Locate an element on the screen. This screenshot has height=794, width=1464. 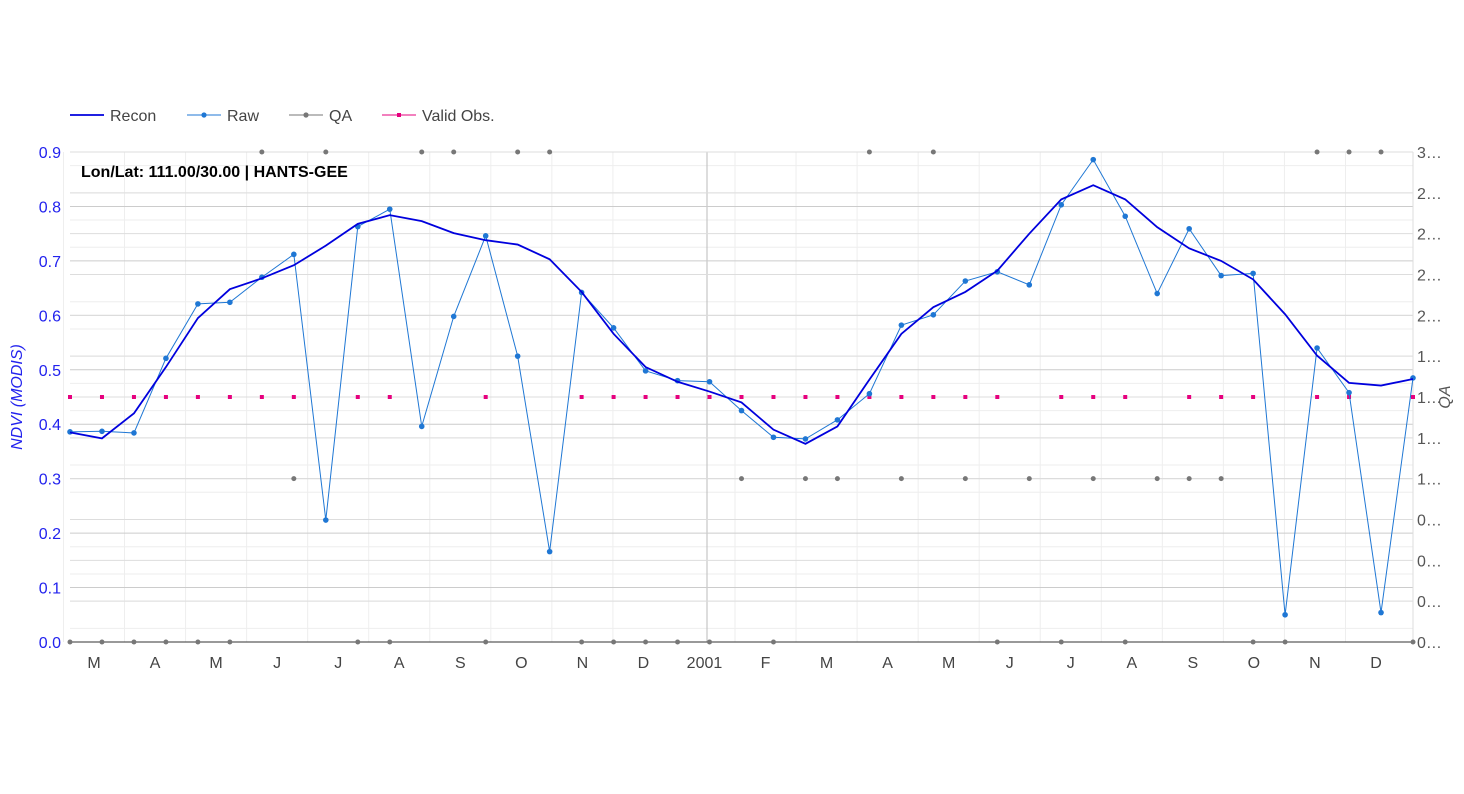
y-tick-label-left: 0.5 is located at coordinates (50, 371).